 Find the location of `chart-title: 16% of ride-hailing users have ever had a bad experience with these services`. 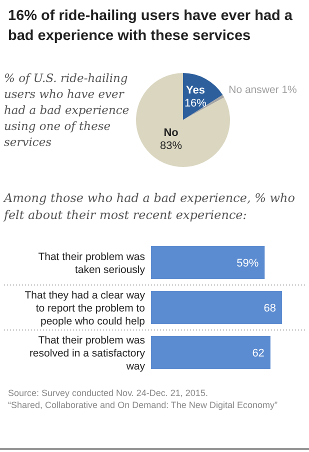

chart-title: 16% of ride-hailing users have ever had a bad experience with these services is located at coordinates (151, 26).